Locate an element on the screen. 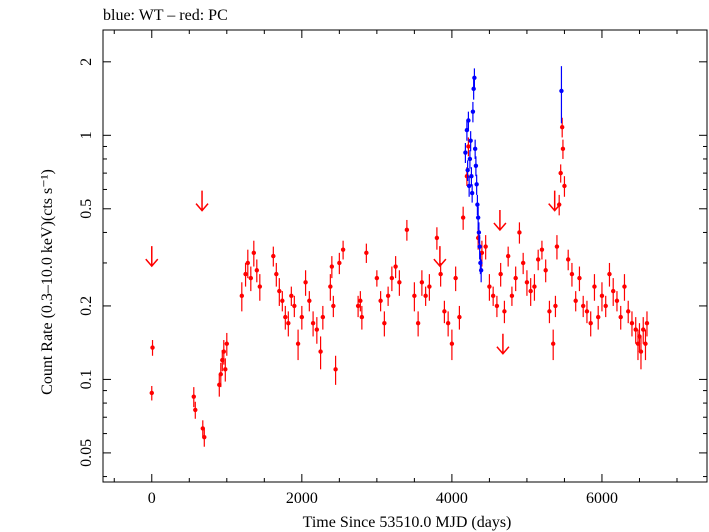  y-tick-label: 1 is located at coordinates (86, 135).